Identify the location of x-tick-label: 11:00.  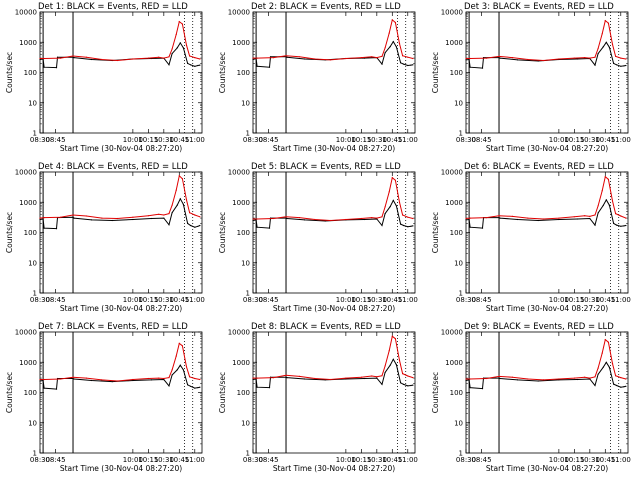
(195, 300).